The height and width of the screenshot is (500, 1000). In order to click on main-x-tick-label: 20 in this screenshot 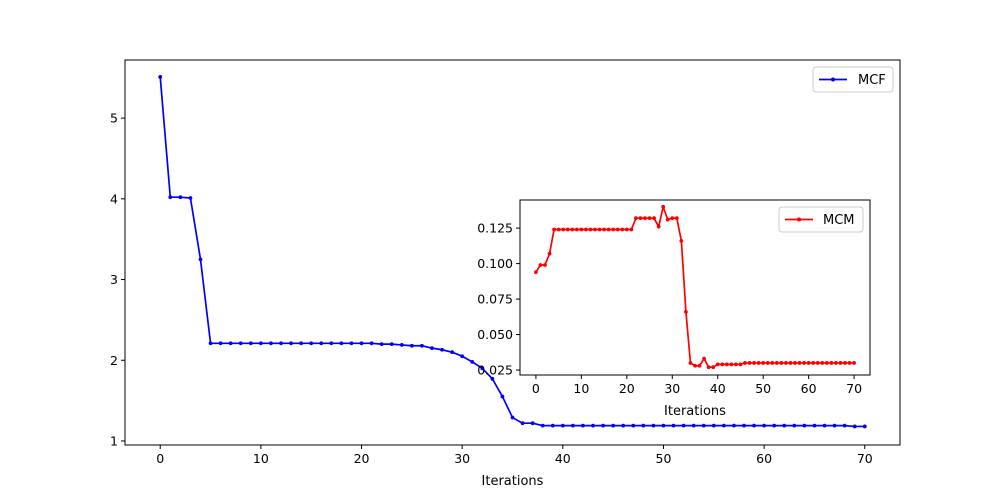, I will do `click(362, 458)`.